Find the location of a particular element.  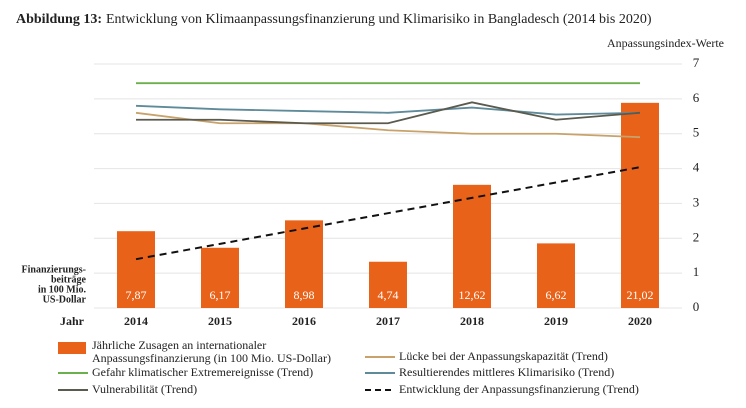

y-tick-label: 5 is located at coordinates (696, 132).